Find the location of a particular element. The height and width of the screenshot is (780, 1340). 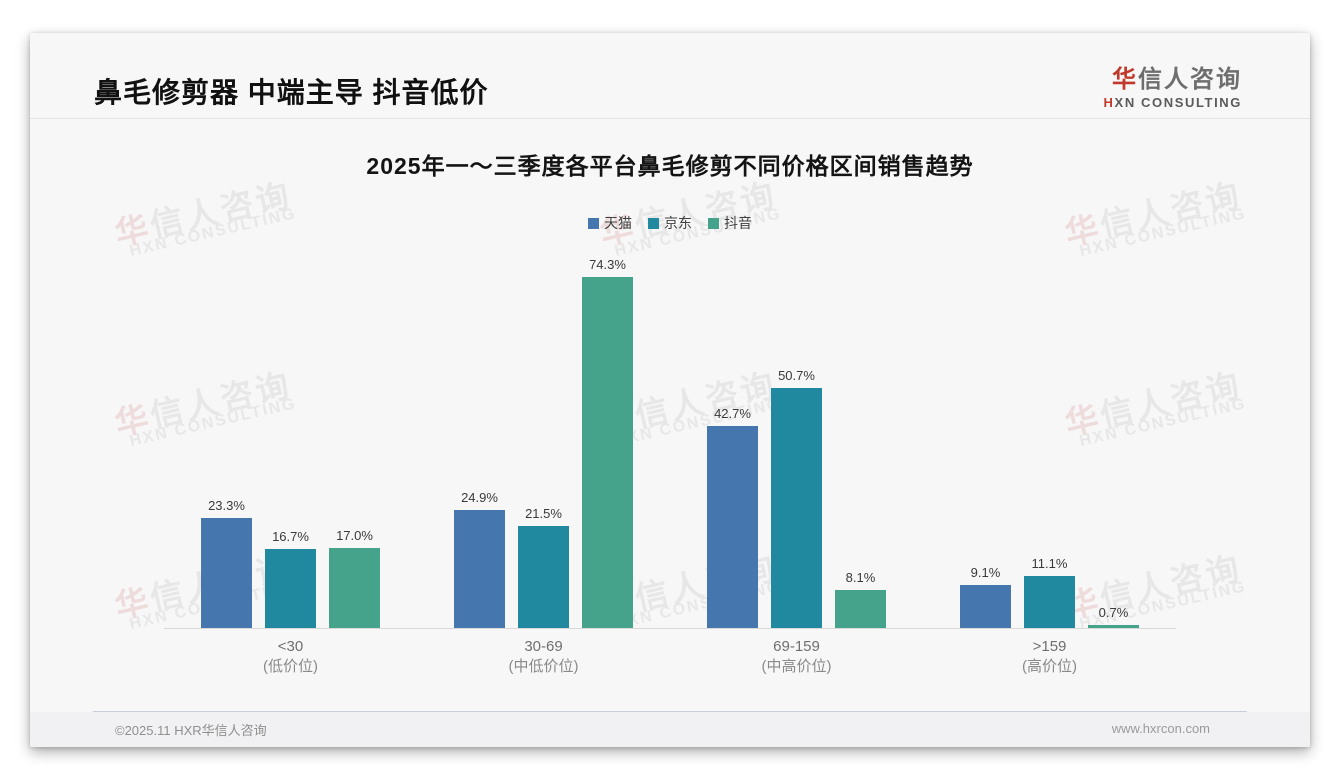

bar-value-label: 42.7% is located at coordinates (732, 413).